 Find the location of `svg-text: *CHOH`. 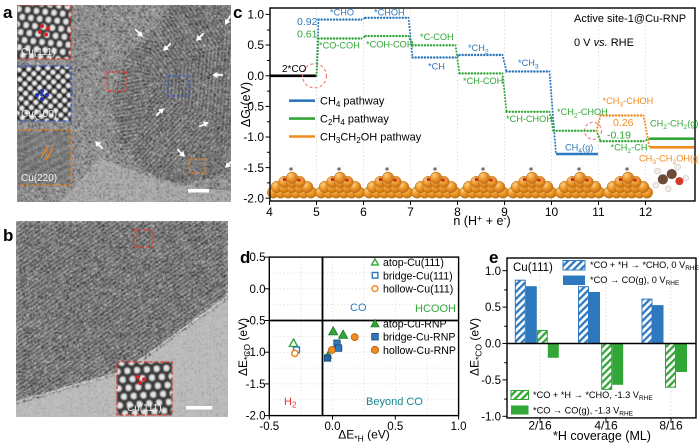

svg-text: *CHOH is located at coordinates (389, 13).